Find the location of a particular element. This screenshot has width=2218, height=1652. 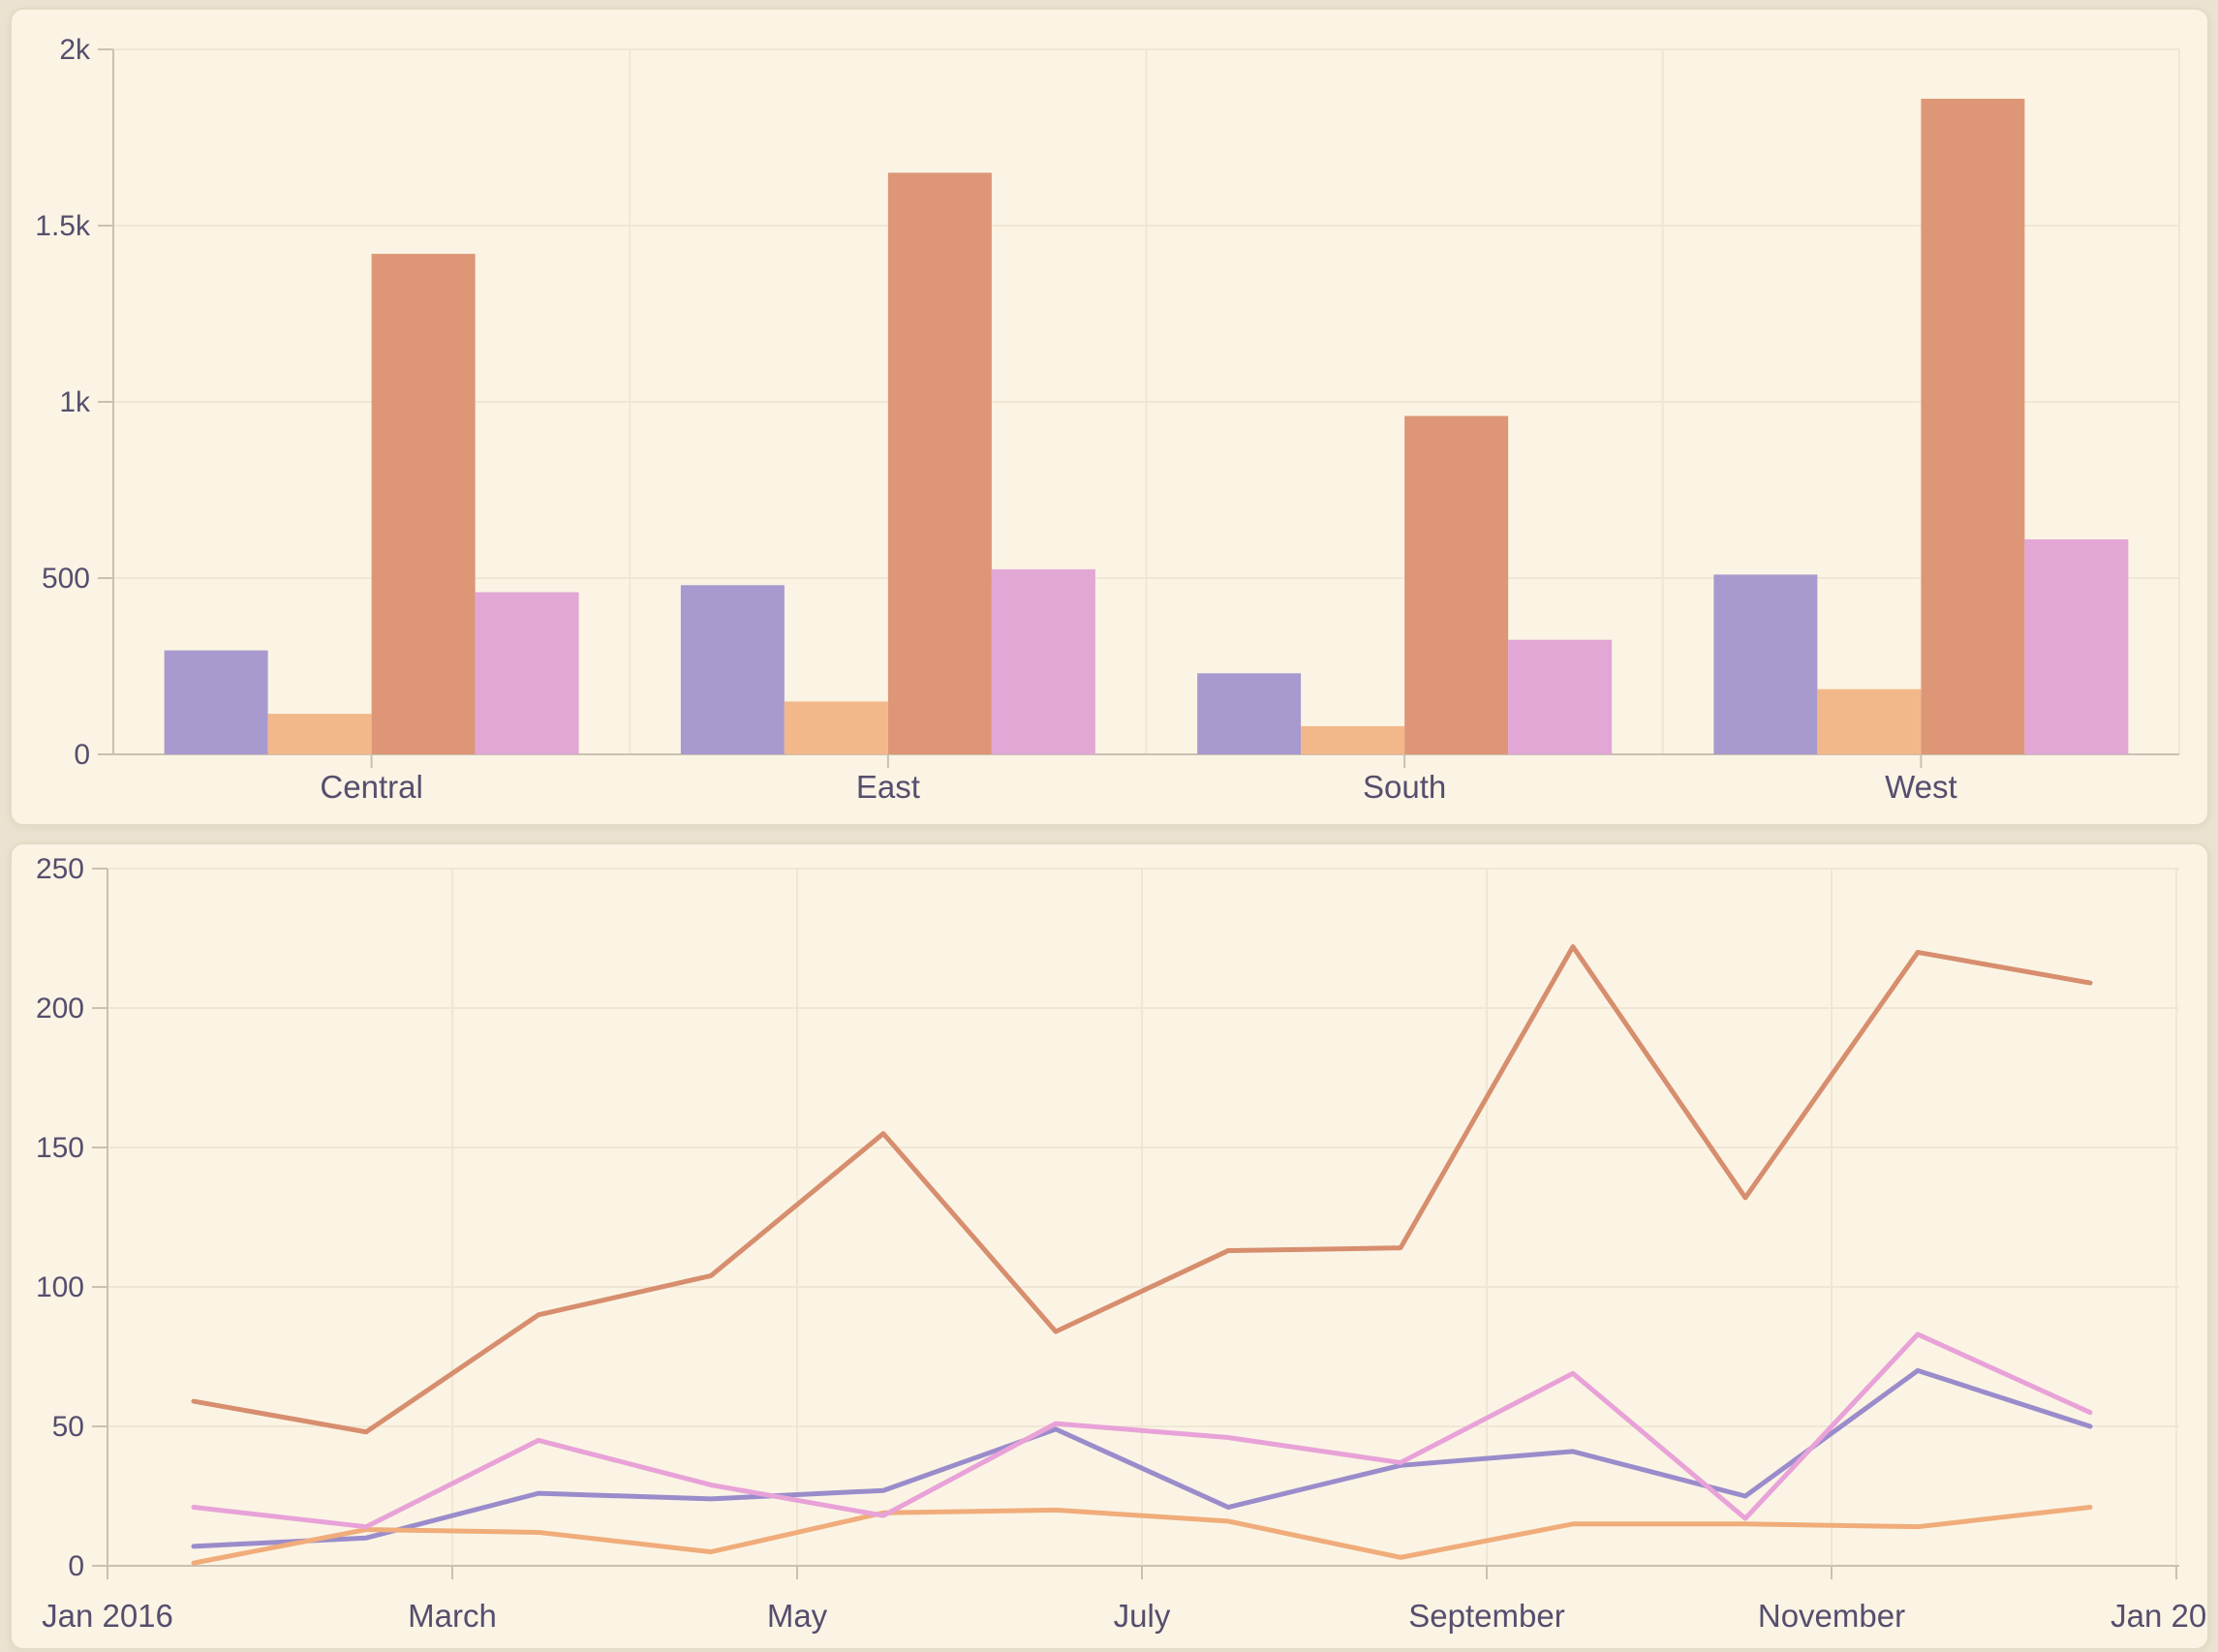

line-purple is located at coordinates (1142, 1458).